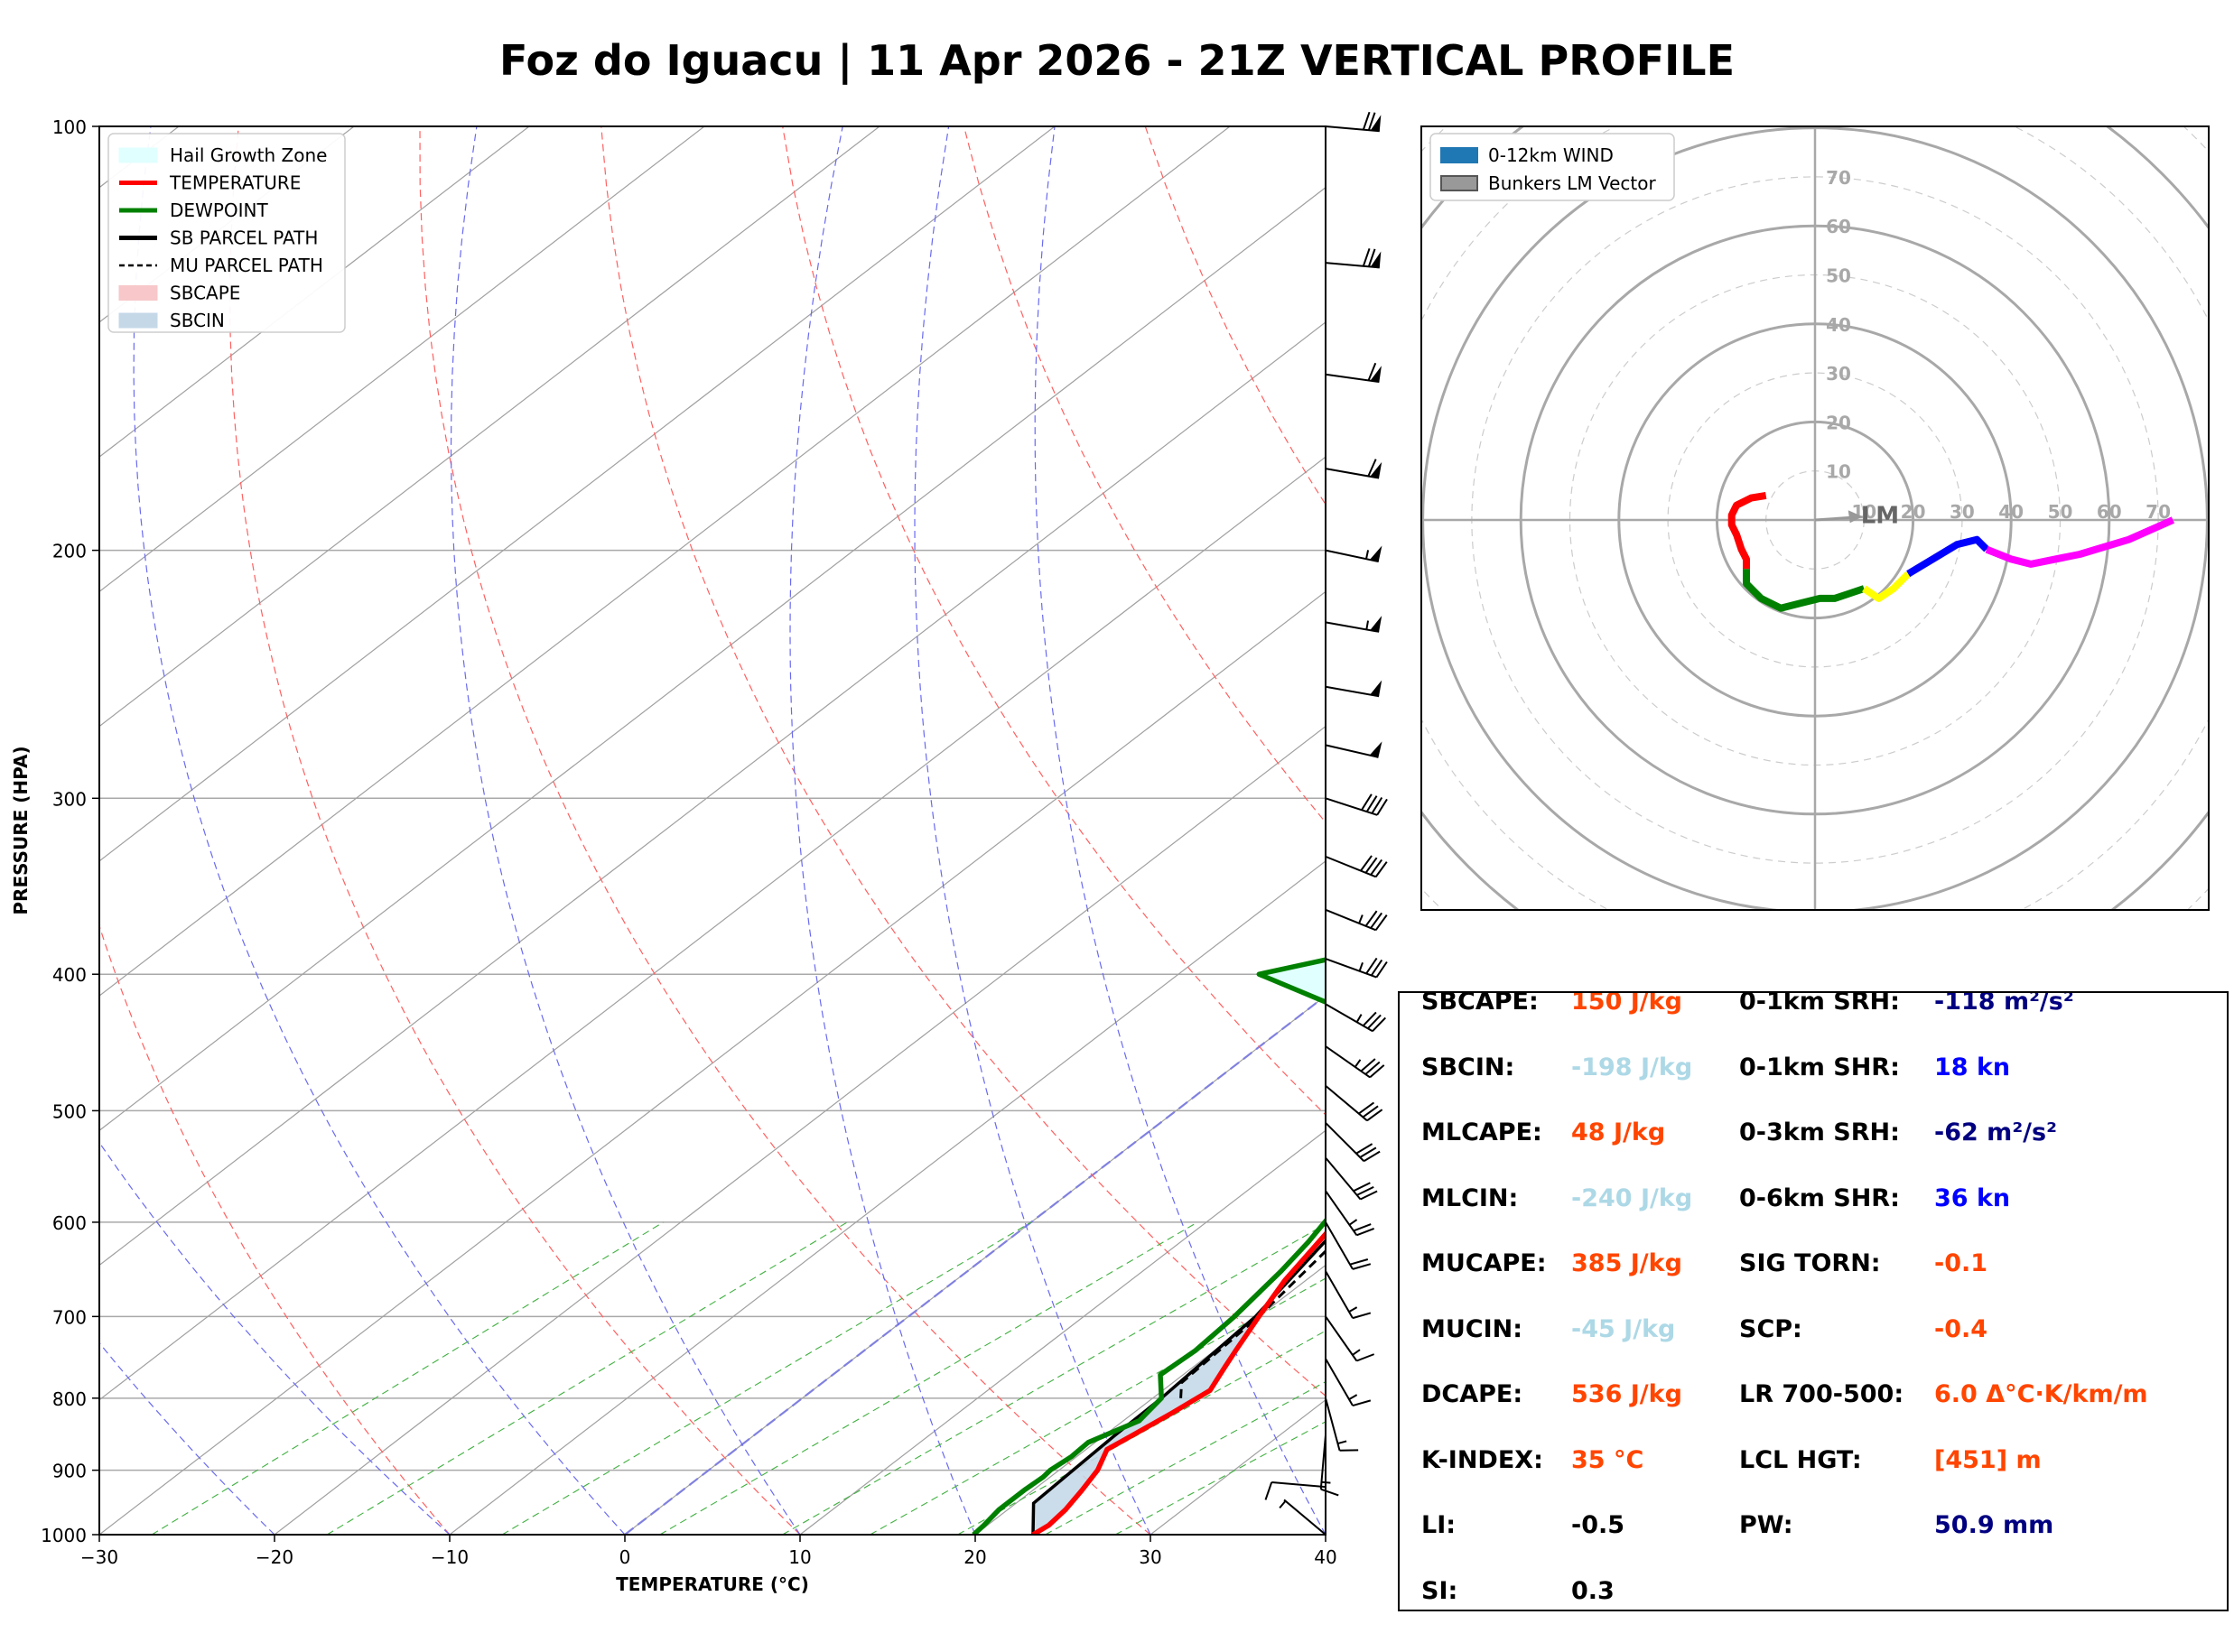  I want to click on index-value: 50.9 mm, so click(1994, 1525).